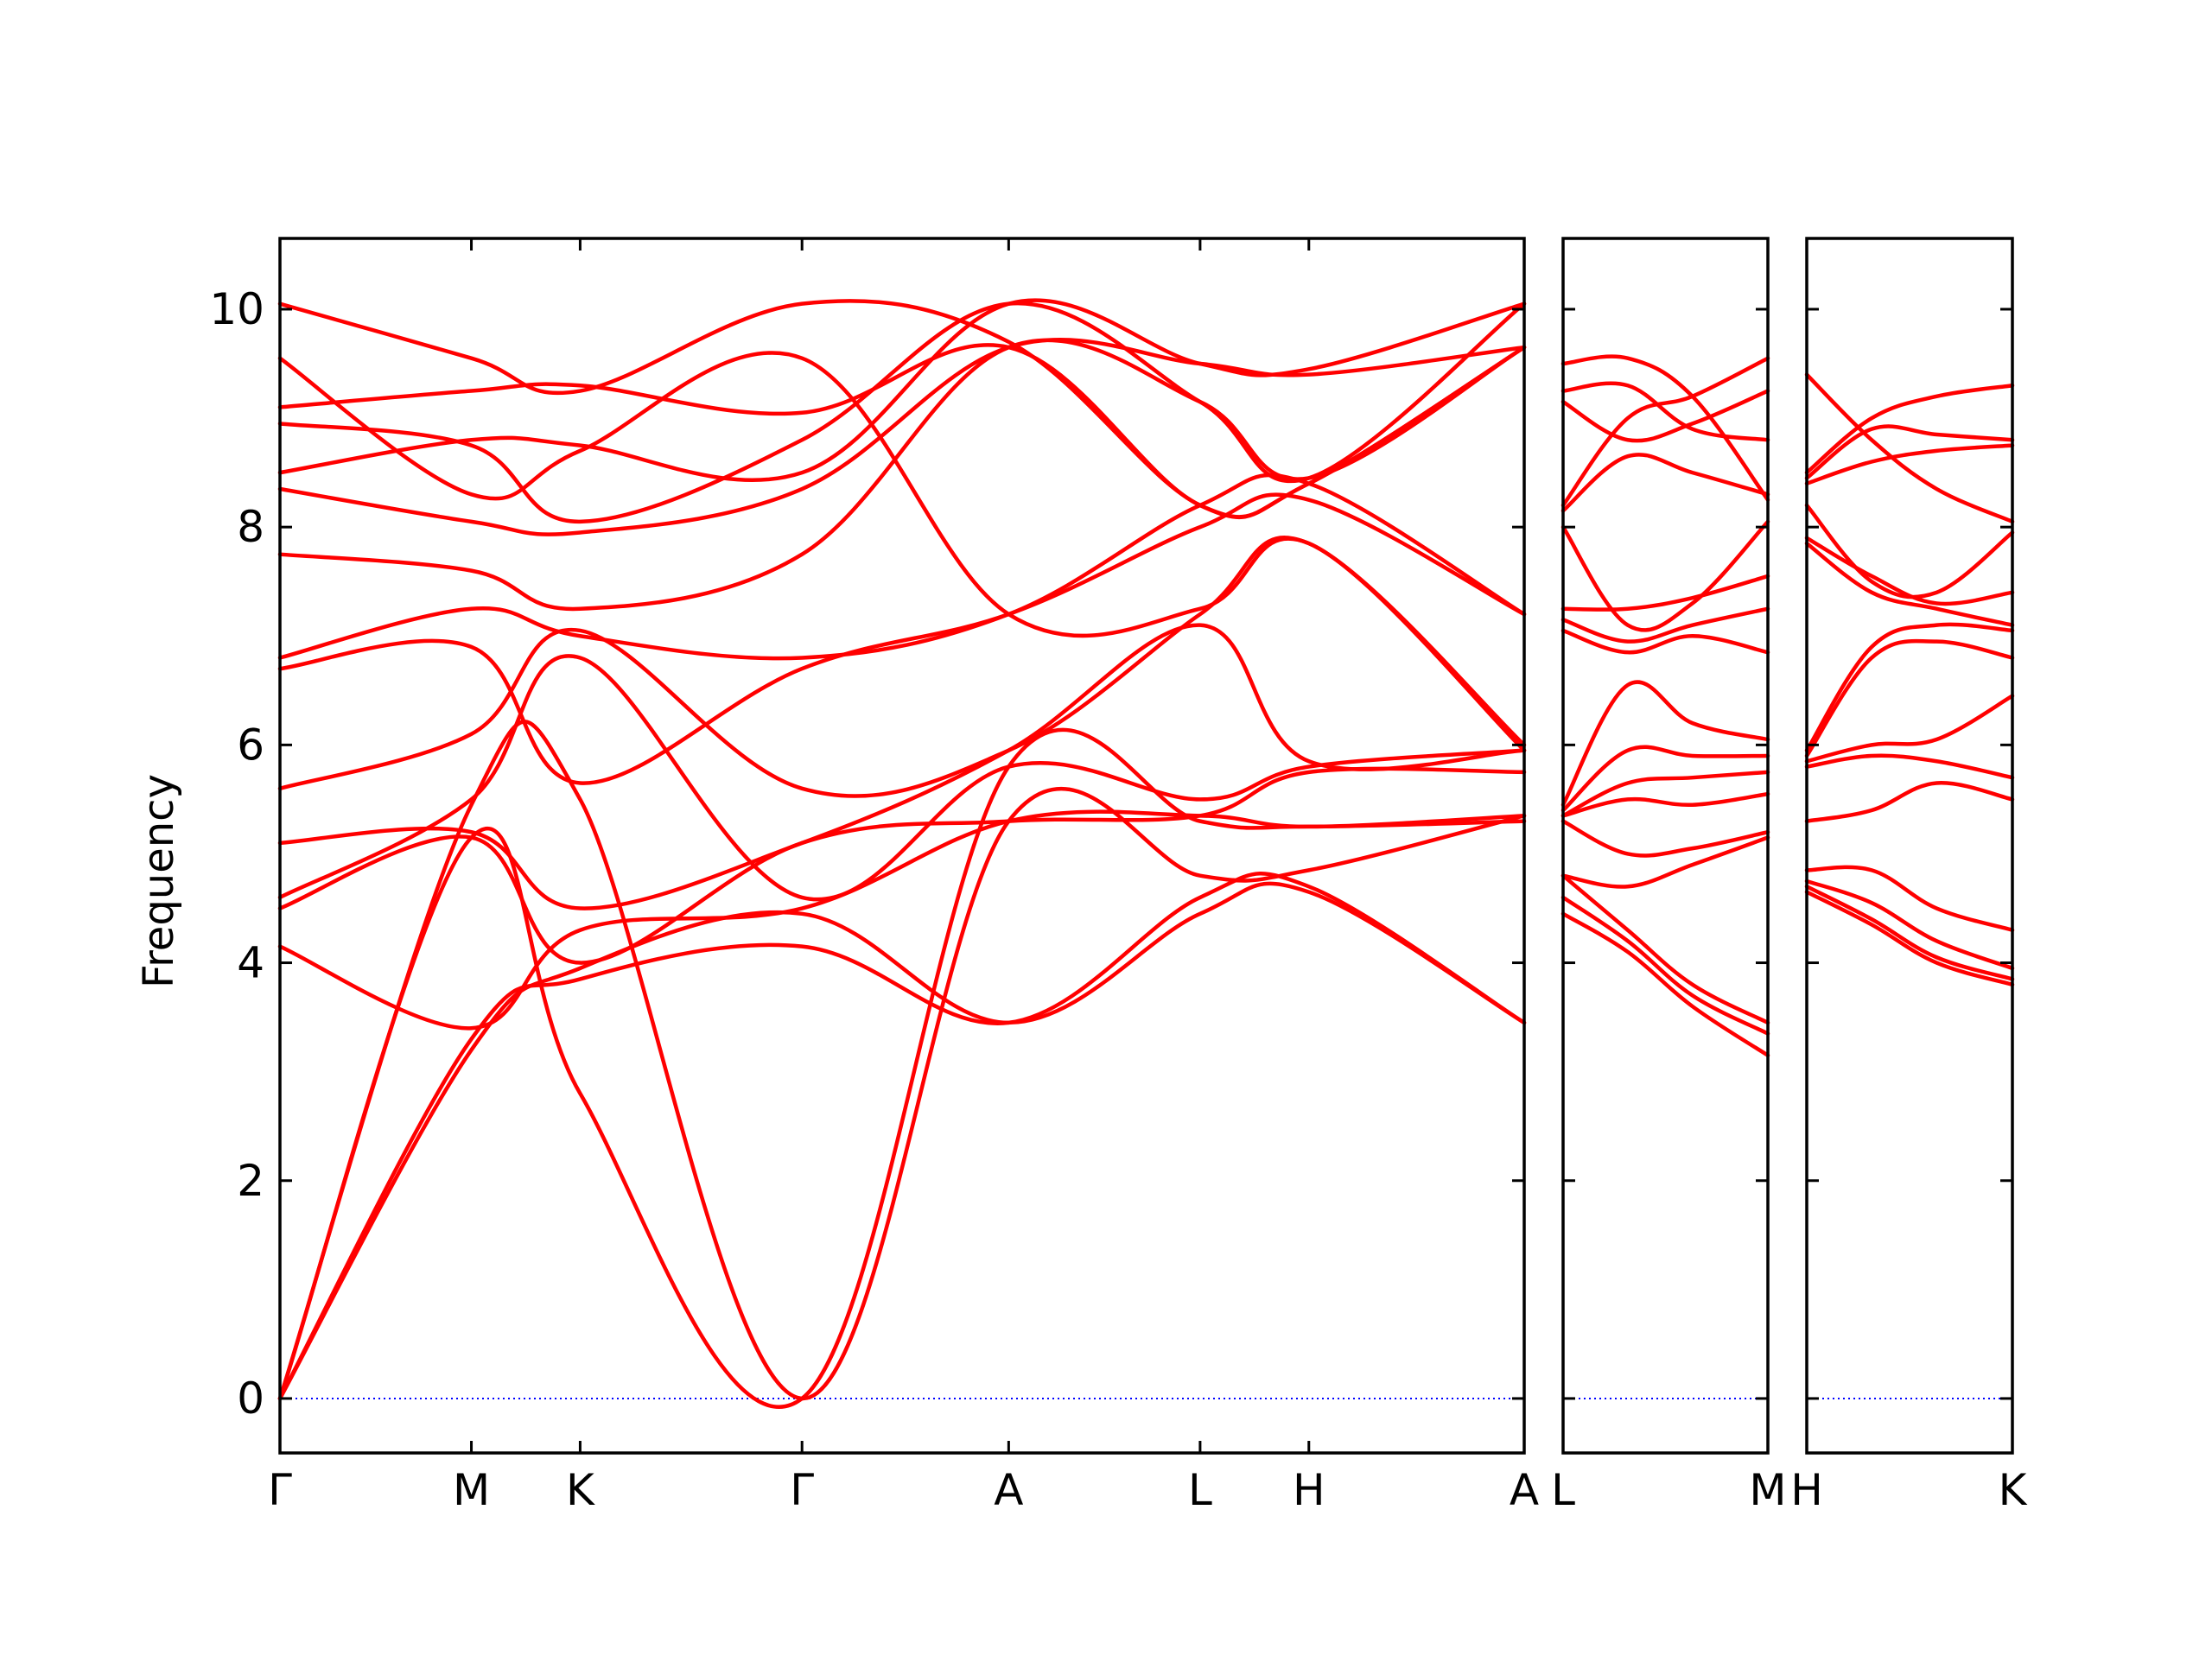 This screenshot has height=1662, width=2212. Describe the element at coordinates (250, 1181) in the screenshot. I see `y-tick-label: 2` at that location.